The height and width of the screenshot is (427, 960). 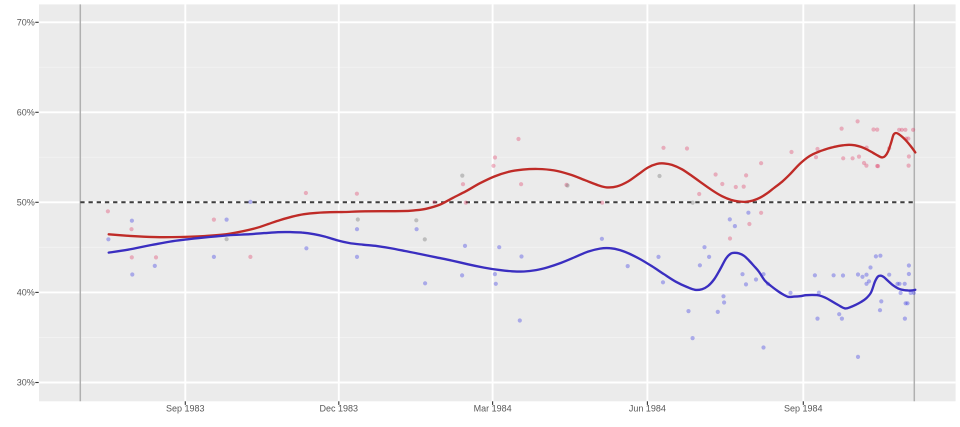 I want to click on svg-text: Sep 1983, so click(x=185, y=409).